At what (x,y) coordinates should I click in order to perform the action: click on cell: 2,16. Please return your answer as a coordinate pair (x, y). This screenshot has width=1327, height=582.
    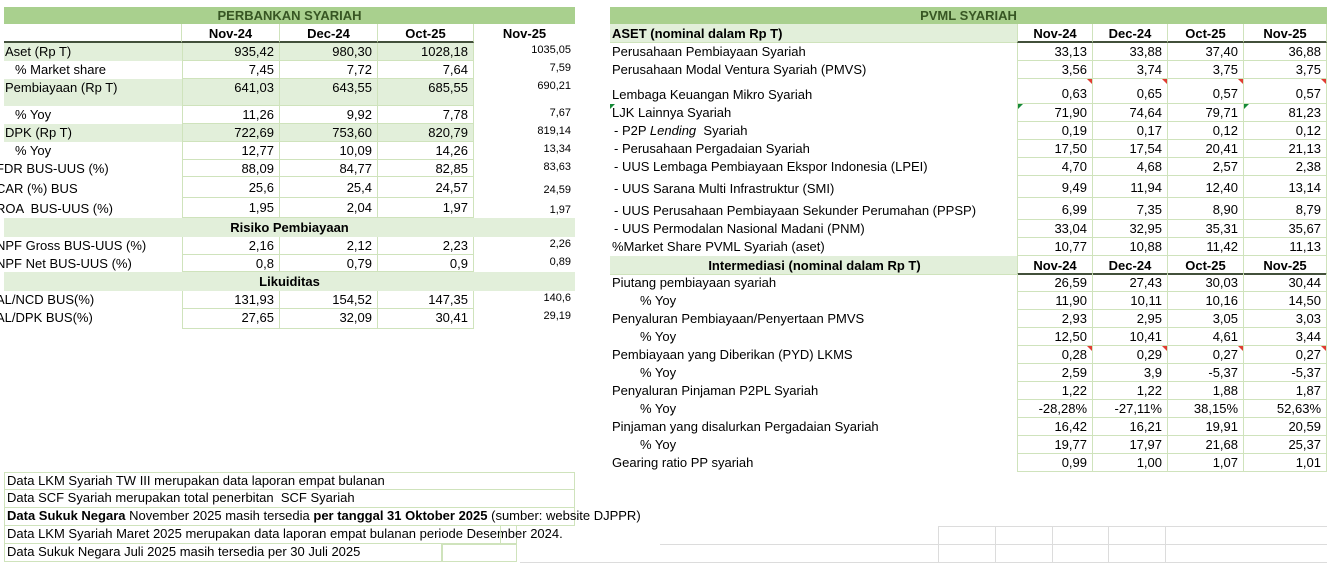
    Looking at the image, I should click on (231, 246).